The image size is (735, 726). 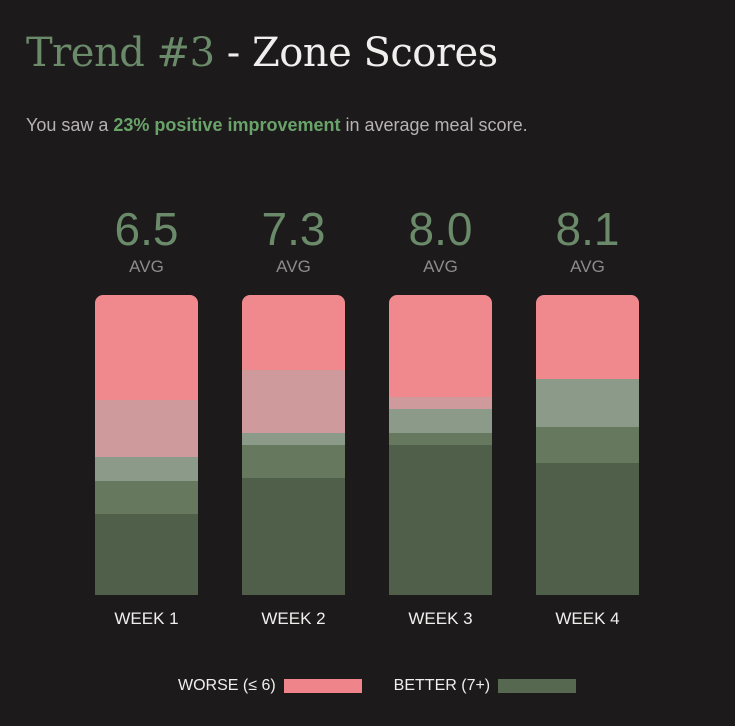 I want to click on page-title: Trend #3 - Zone Scores, so click(x=262, y=53).